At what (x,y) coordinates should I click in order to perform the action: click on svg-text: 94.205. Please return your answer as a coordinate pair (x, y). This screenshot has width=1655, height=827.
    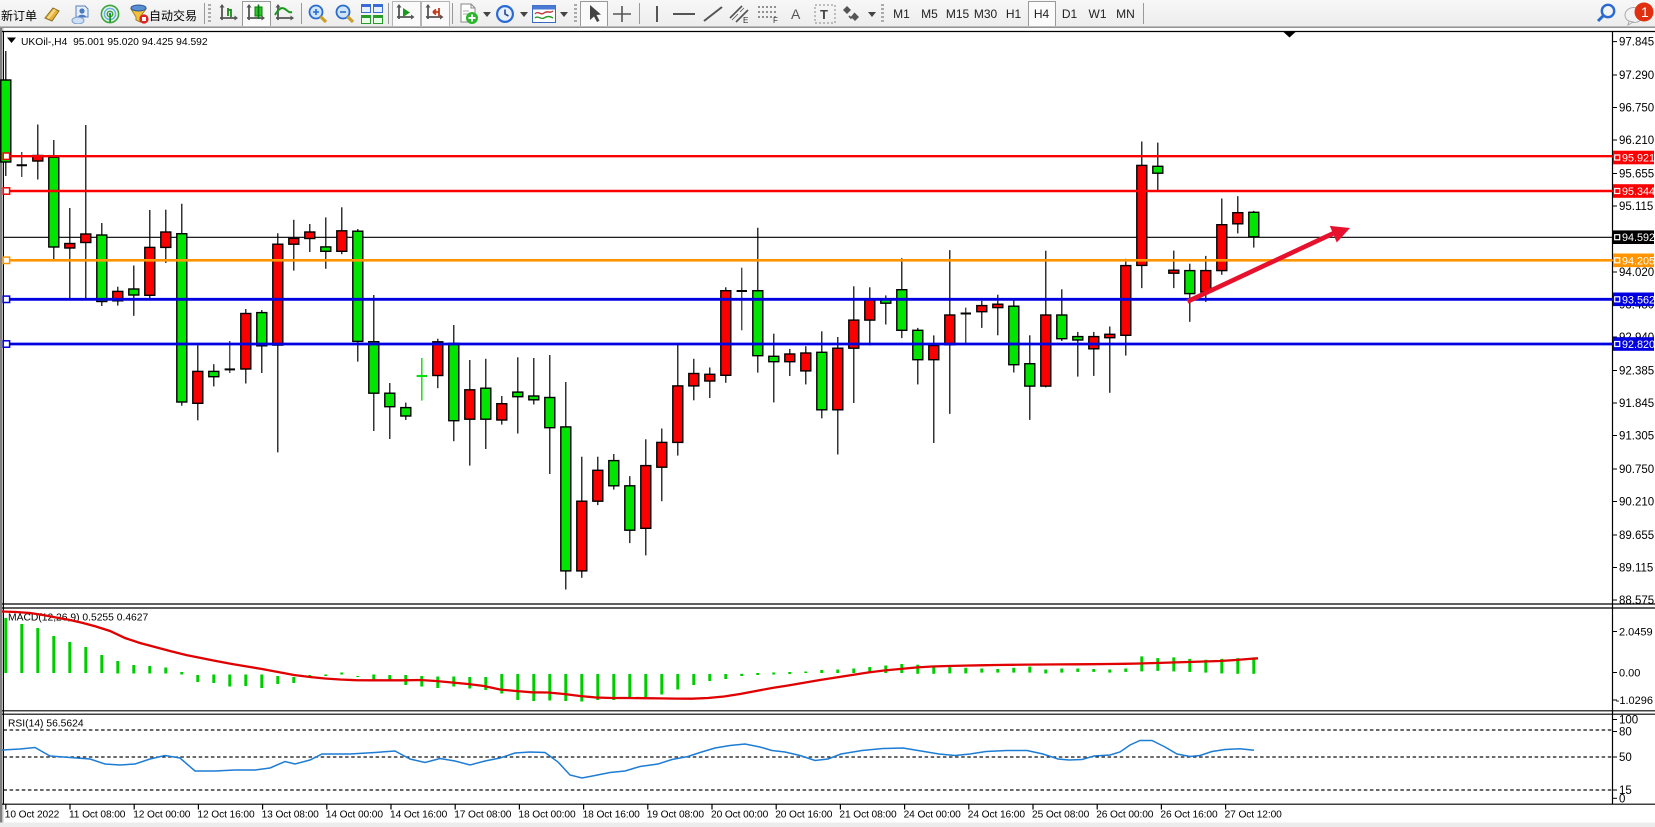
    Looking at the image, I should click on (1638, 261).